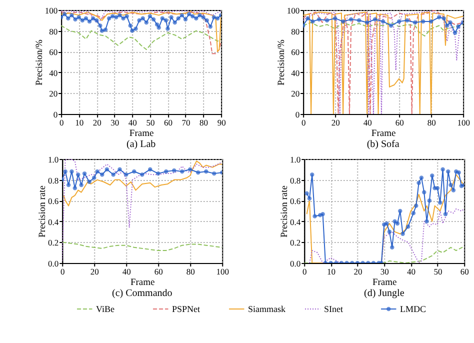 This screenshot has height=343, width=474. Describe the element at coordinates (158, 271) in the screenshot. I see `x-tick-label: 60` at that location.